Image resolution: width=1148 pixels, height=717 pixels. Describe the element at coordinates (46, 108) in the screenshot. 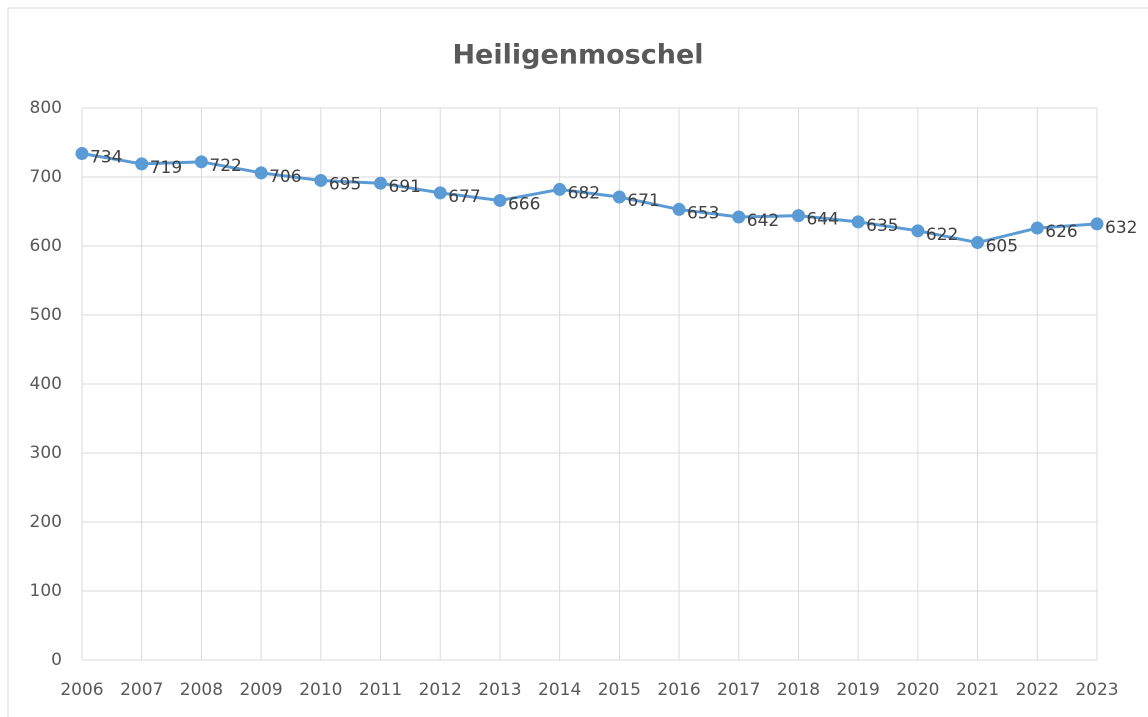

I see `y-tick-label: 800` at that location.